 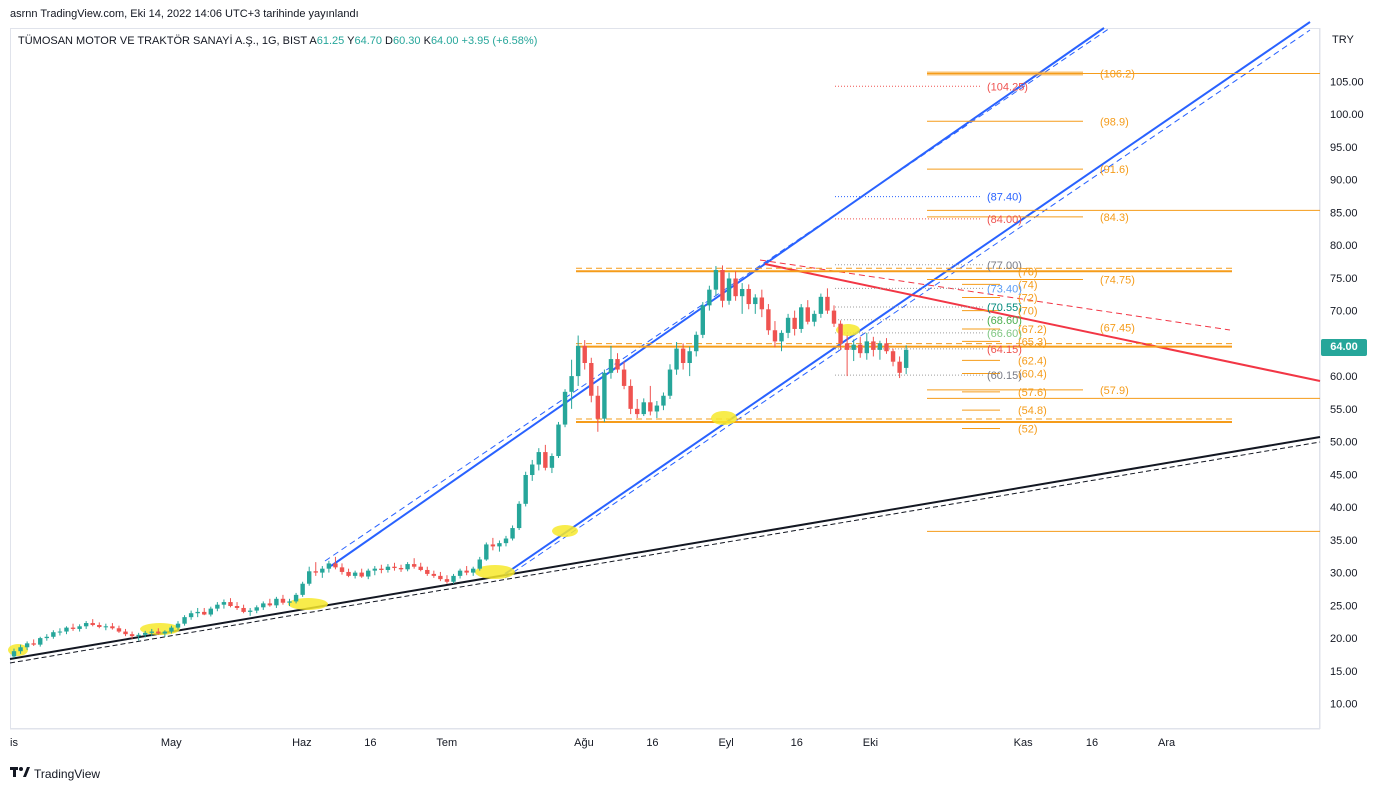 What do you see at coordinates (1032, 374) in the screenshot?
I see `level-label: (60.4)` at bounding box center [1032, 374].